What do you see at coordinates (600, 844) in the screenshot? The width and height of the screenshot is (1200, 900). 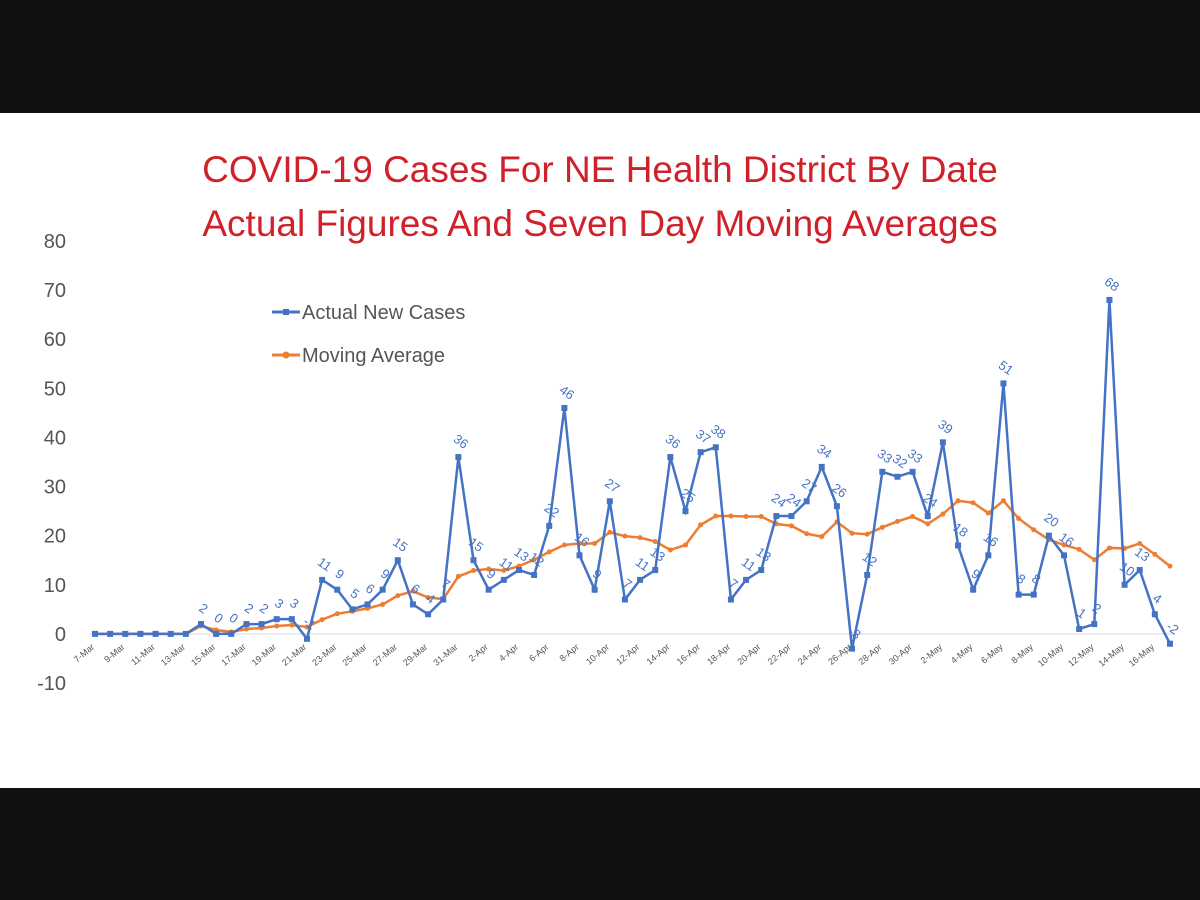 I see `letterbox-bottom` at bounding box center [600, 844].